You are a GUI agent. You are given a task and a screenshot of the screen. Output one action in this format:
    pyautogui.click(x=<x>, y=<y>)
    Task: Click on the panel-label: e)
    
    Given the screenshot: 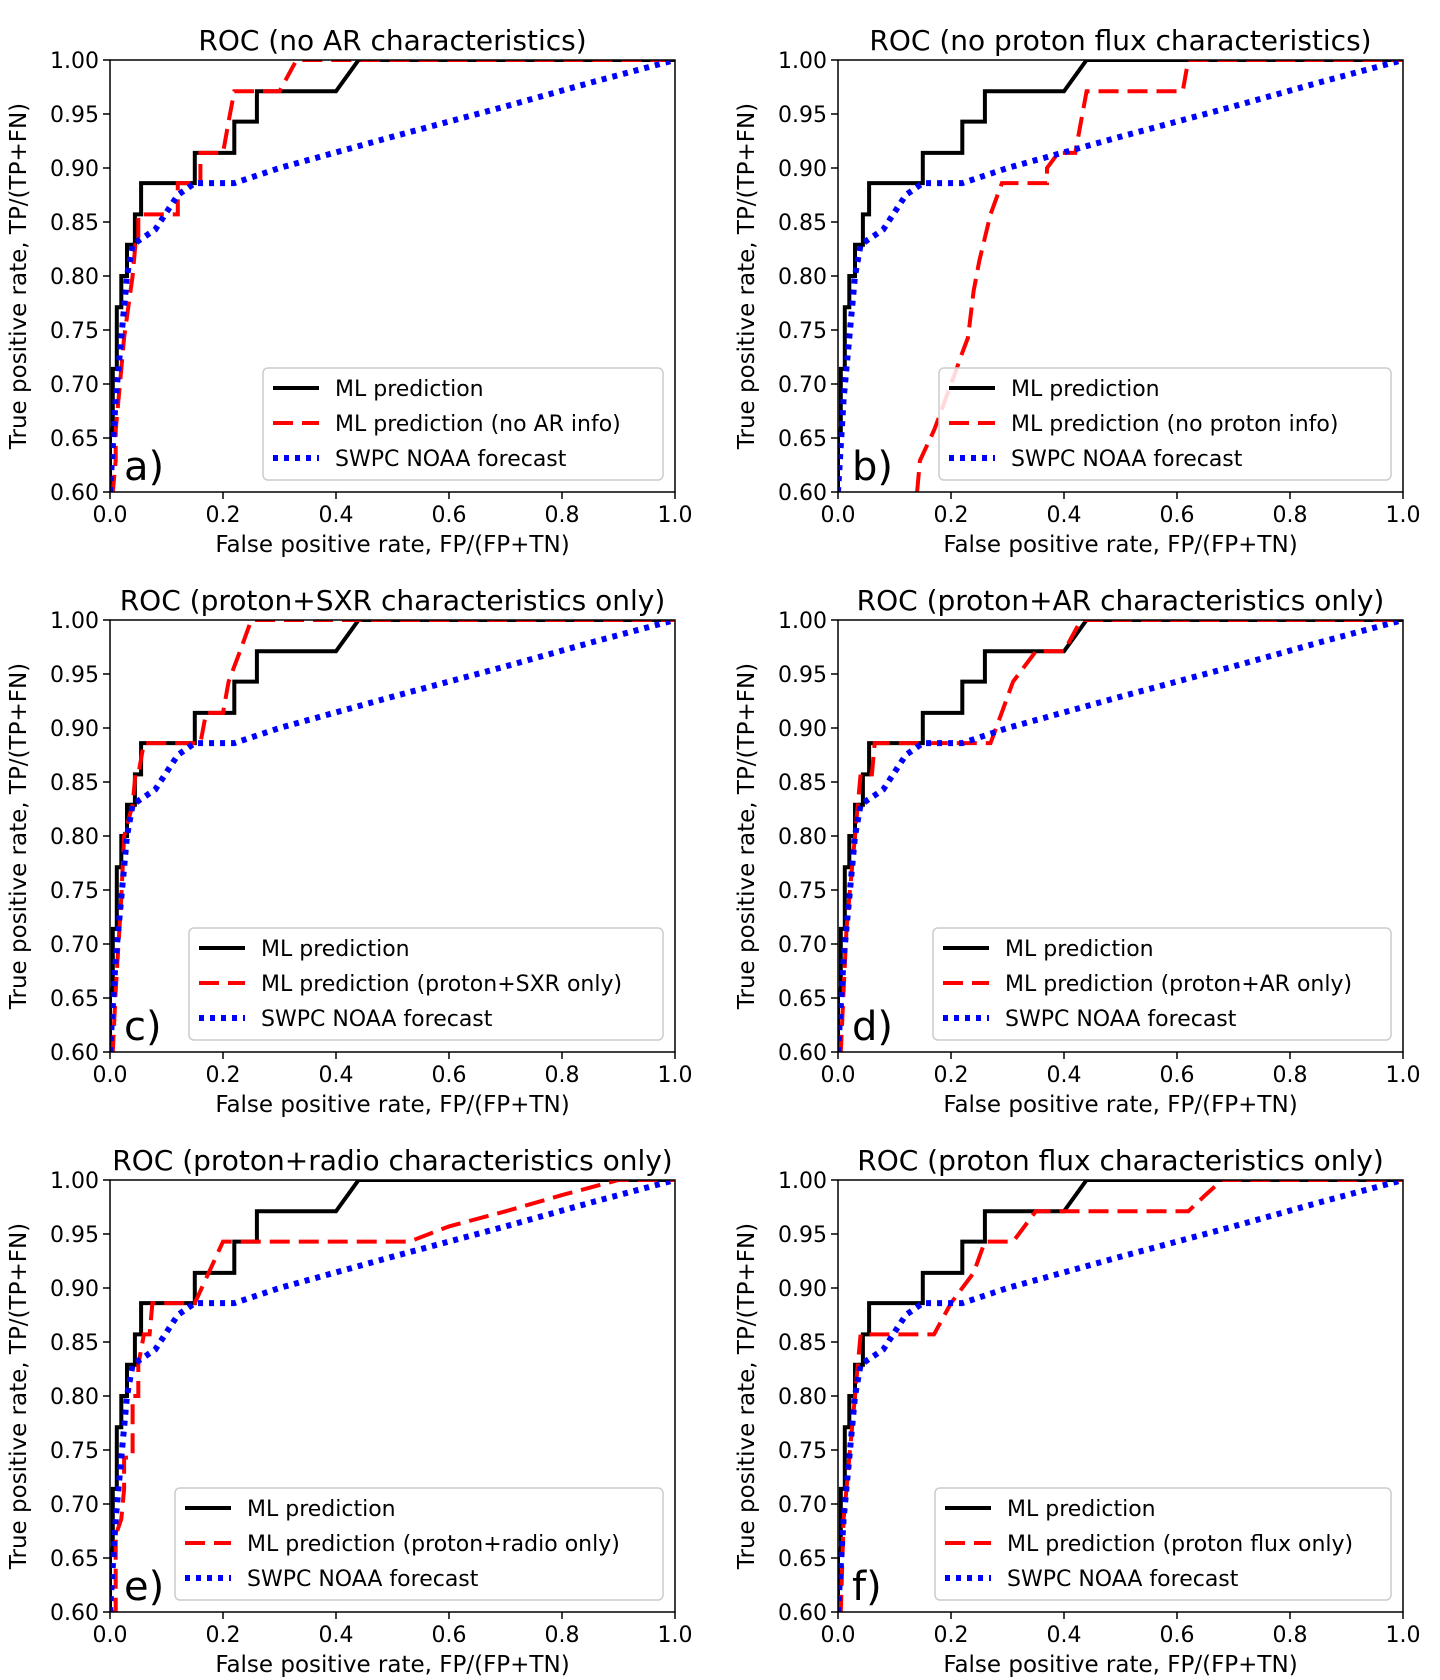 What is the action you would take?
    pyautogui.click(x=144, y=1587)
    